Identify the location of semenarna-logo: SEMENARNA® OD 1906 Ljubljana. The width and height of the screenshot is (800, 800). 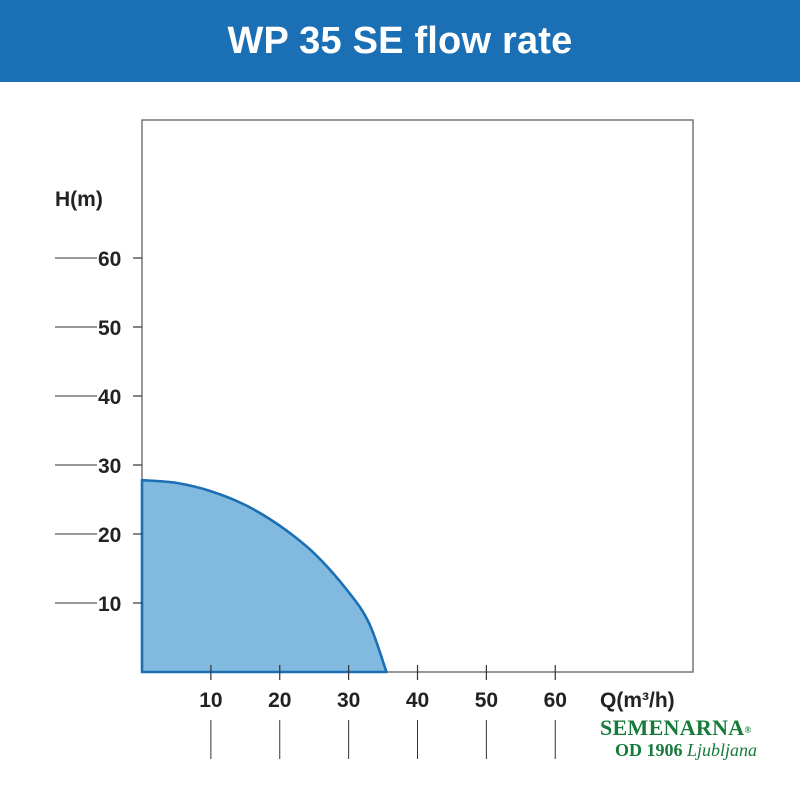
(685, 738).